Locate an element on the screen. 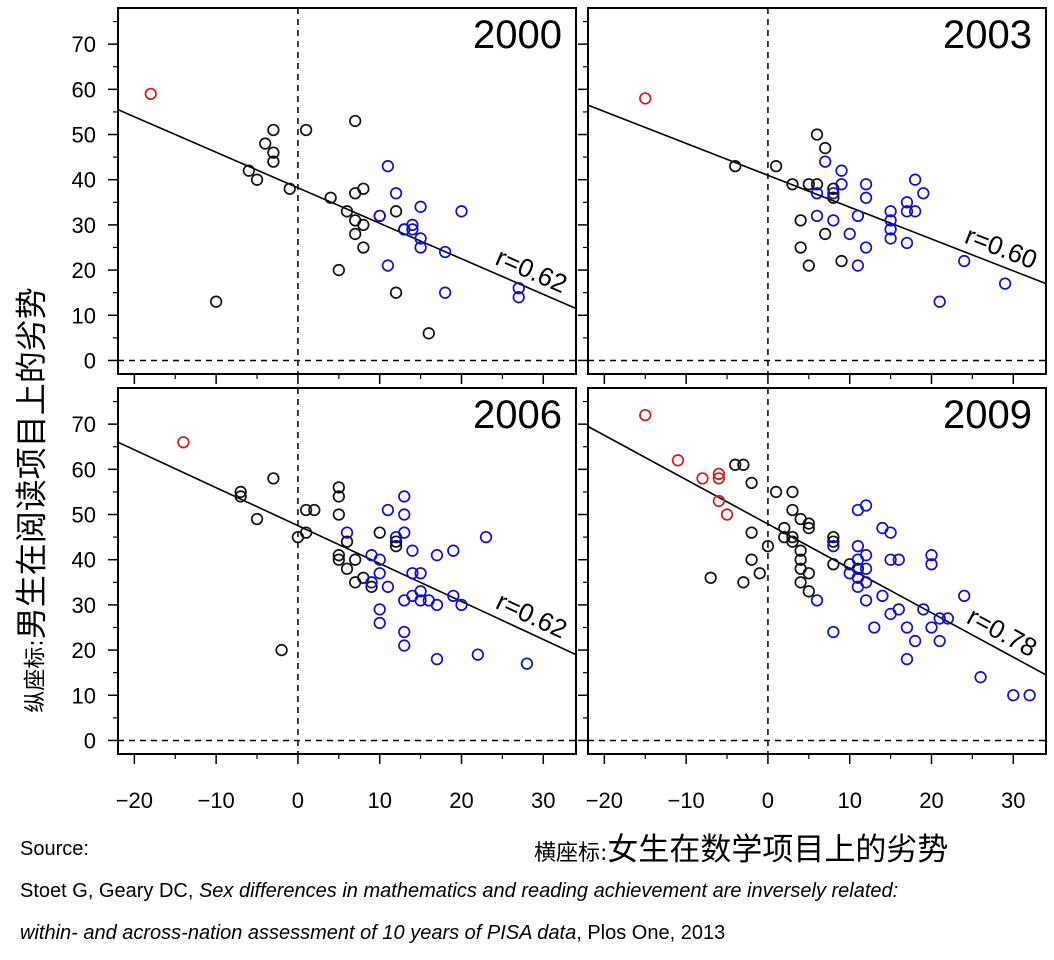  y-tick-label: 10 is located at coordinates (84, 695).